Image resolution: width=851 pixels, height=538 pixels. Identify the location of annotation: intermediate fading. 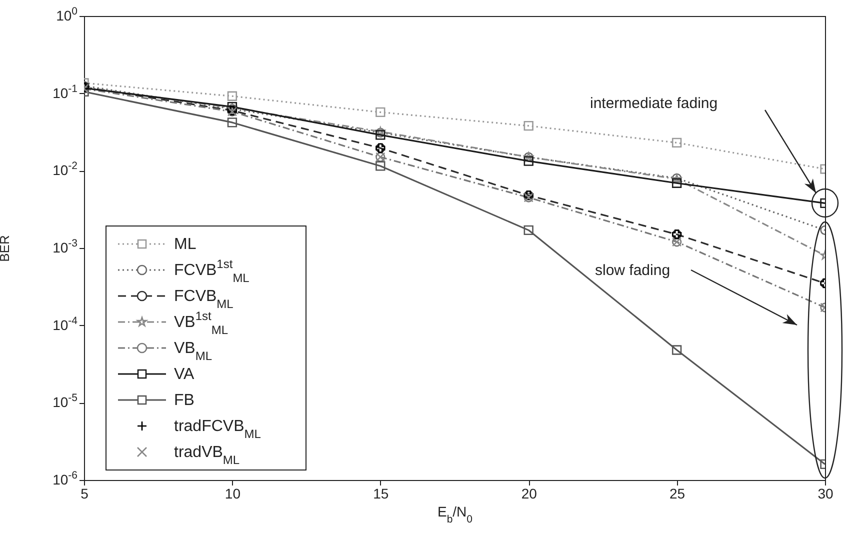
(654, 103).